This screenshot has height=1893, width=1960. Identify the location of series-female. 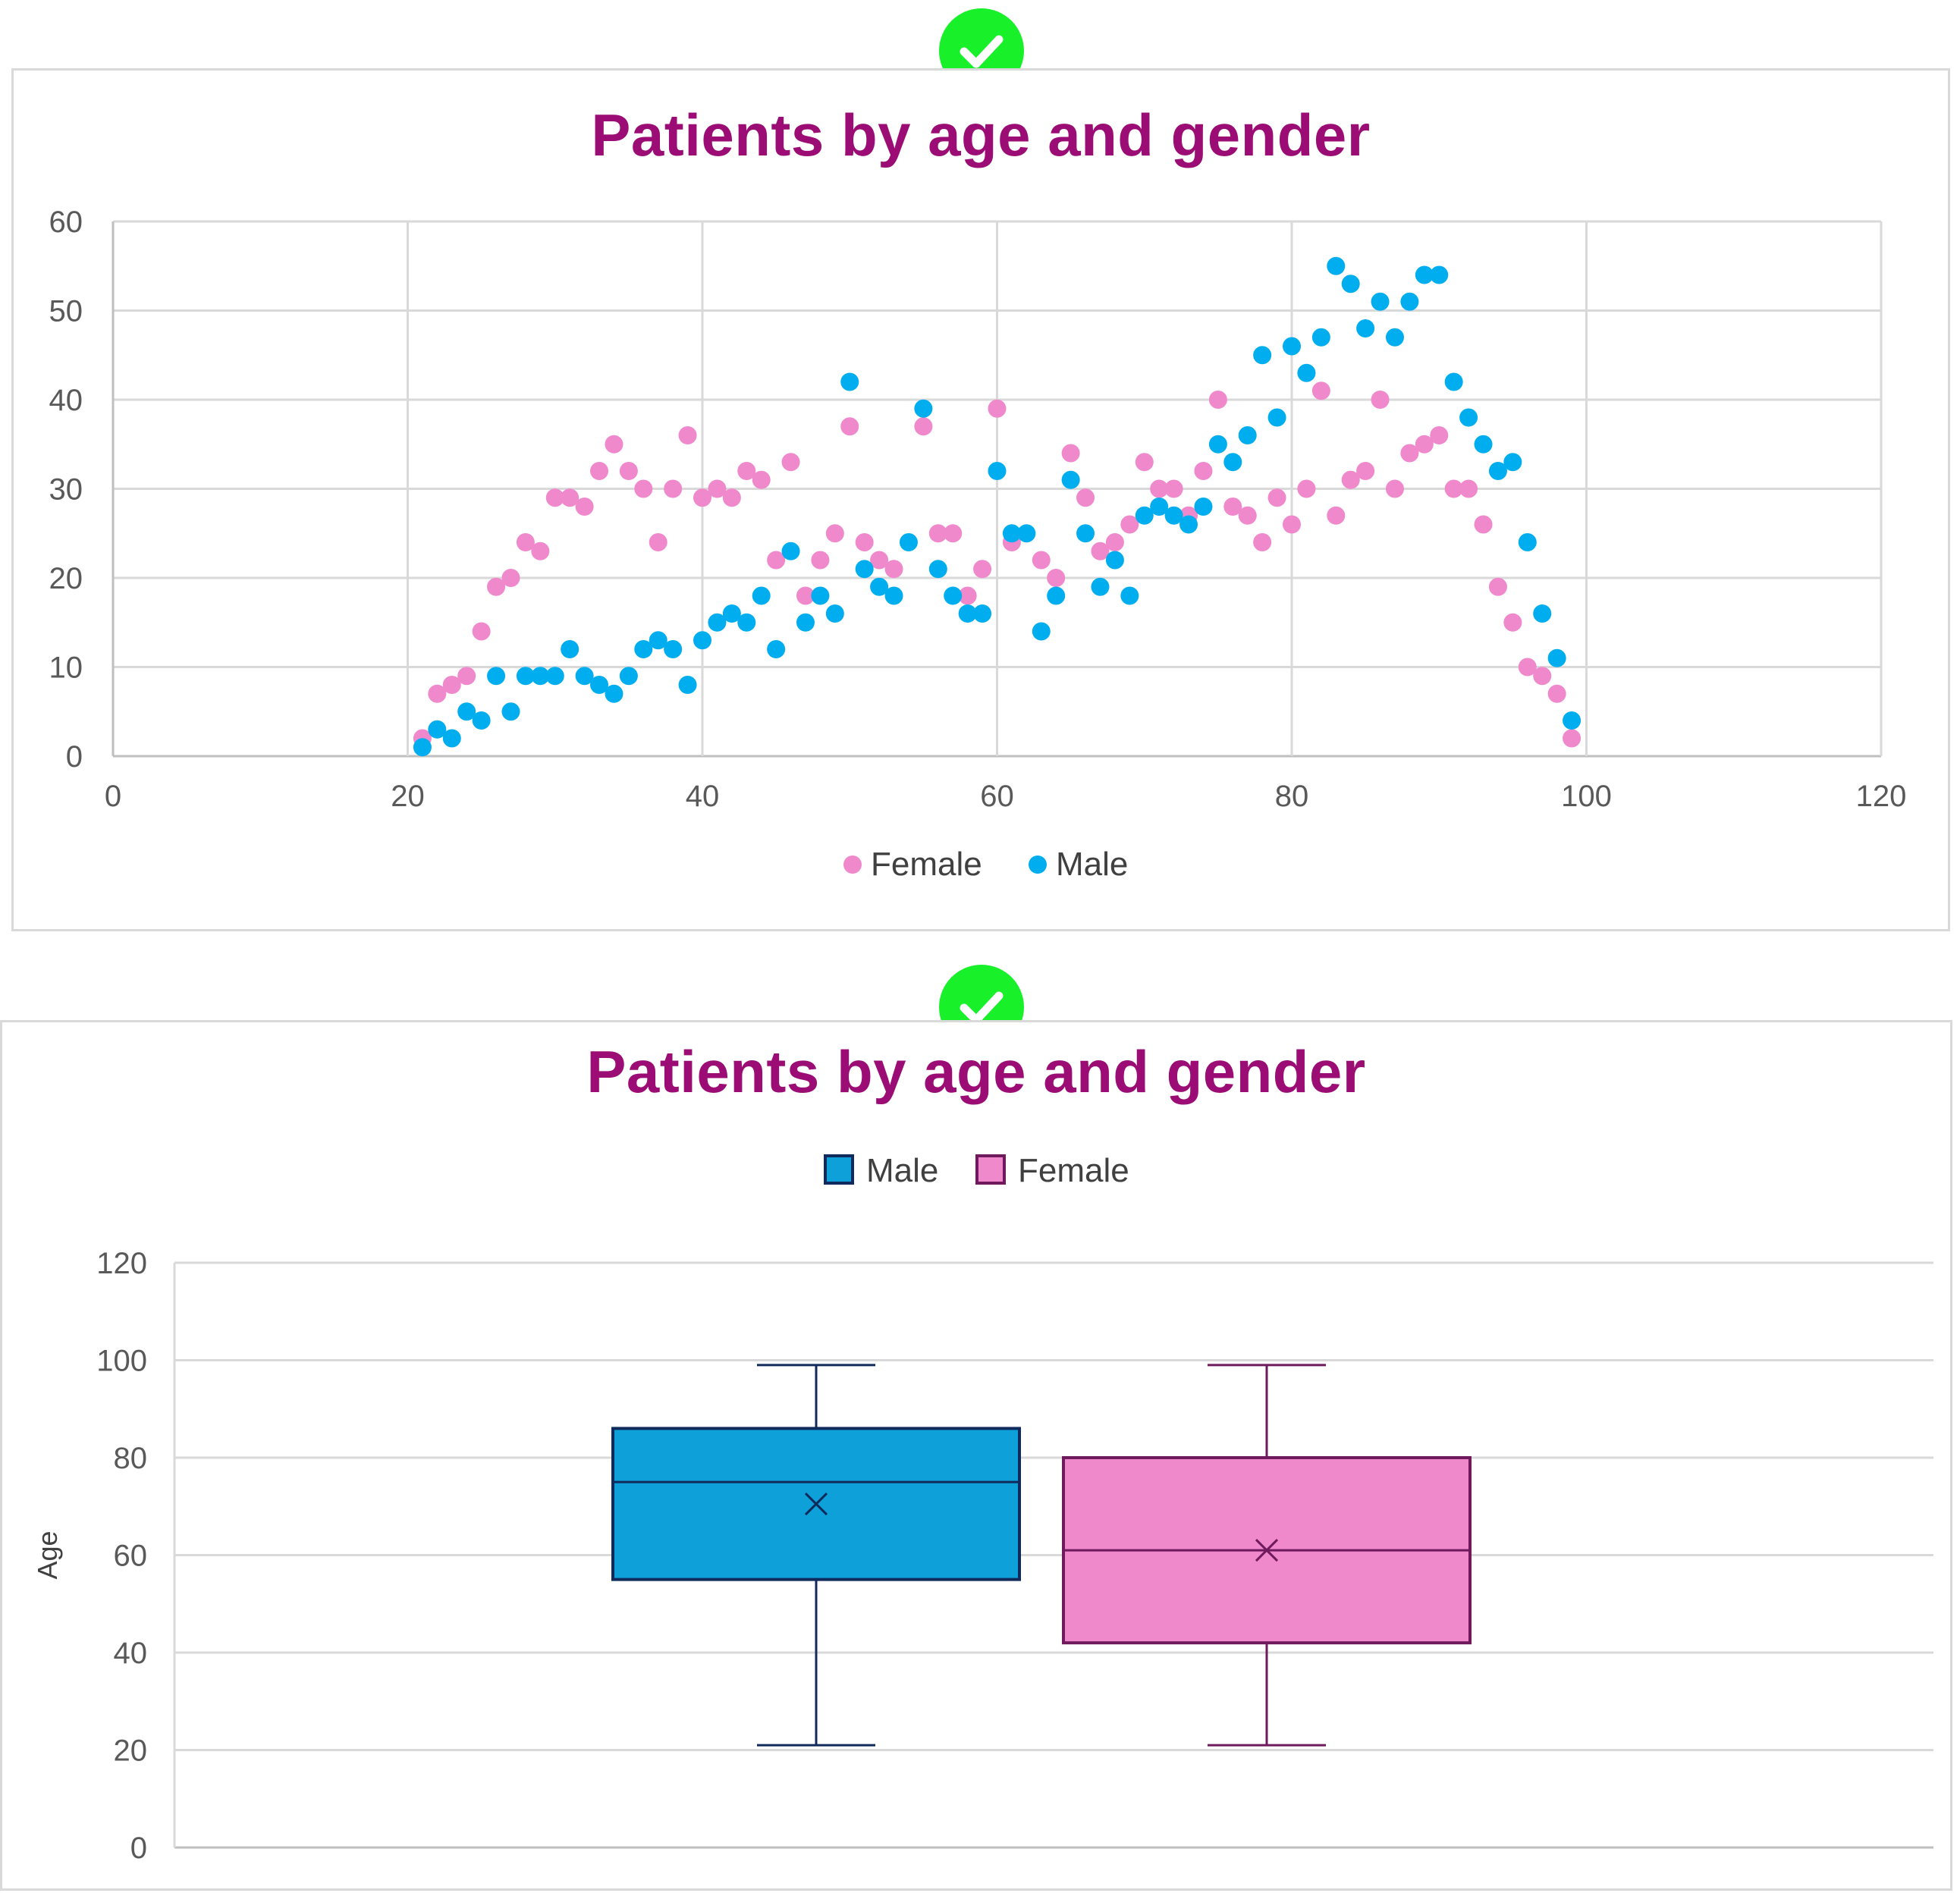
(998, 564).